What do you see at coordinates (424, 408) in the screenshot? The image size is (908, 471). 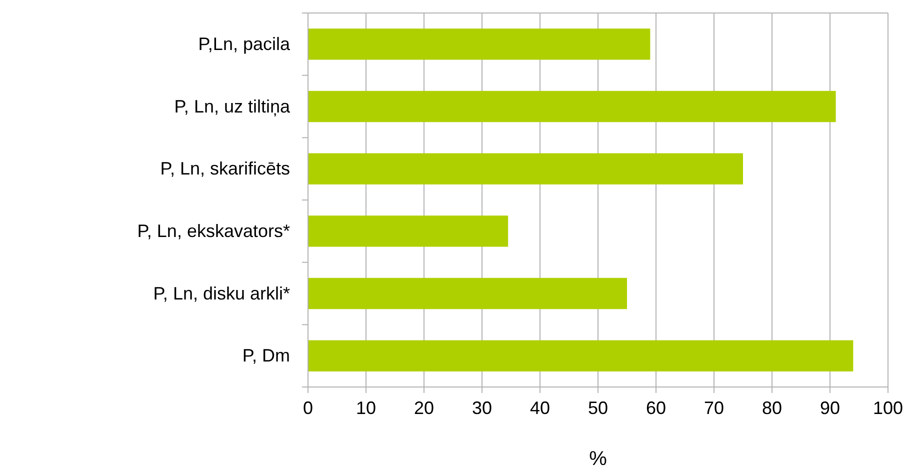 I see `x-tick-label: 20` at bounding box center [424, 408].